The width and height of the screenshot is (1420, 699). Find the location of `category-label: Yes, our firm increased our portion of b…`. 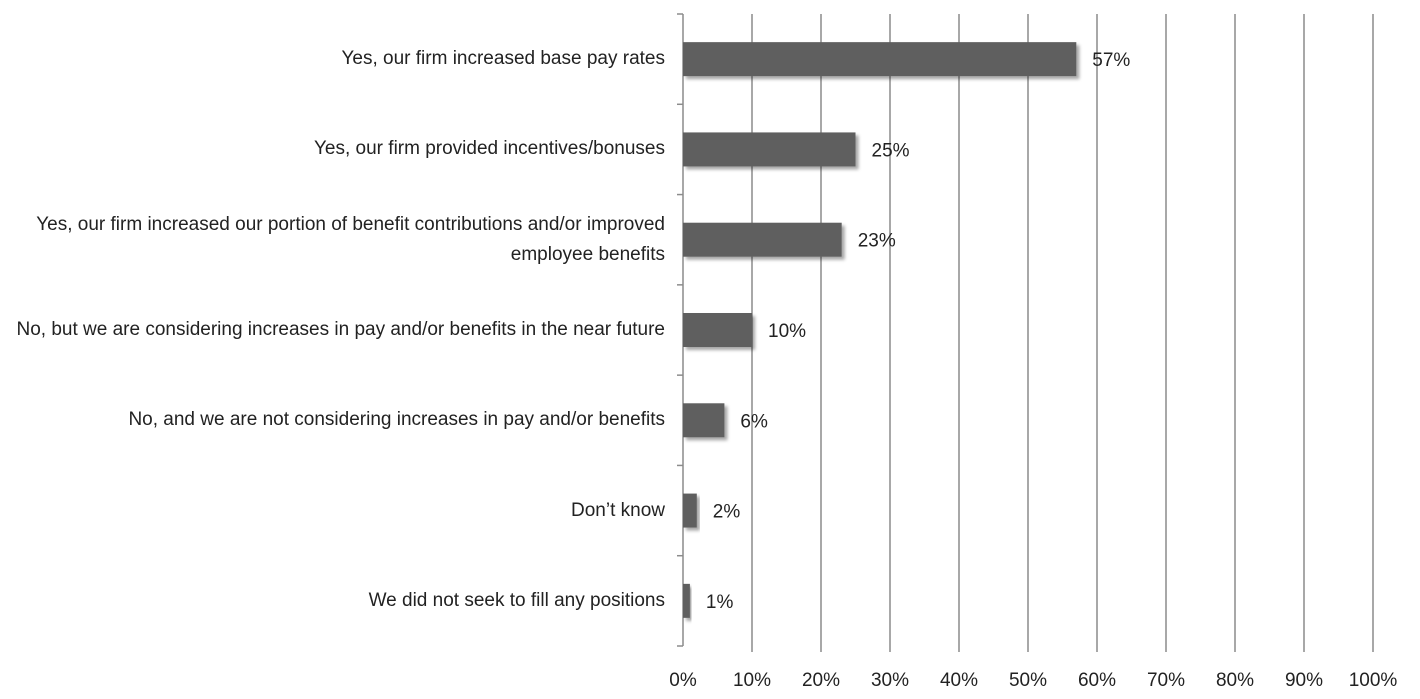

category-label: Yes, our firm increased our portion of b… is located at coordinates (350, 239).